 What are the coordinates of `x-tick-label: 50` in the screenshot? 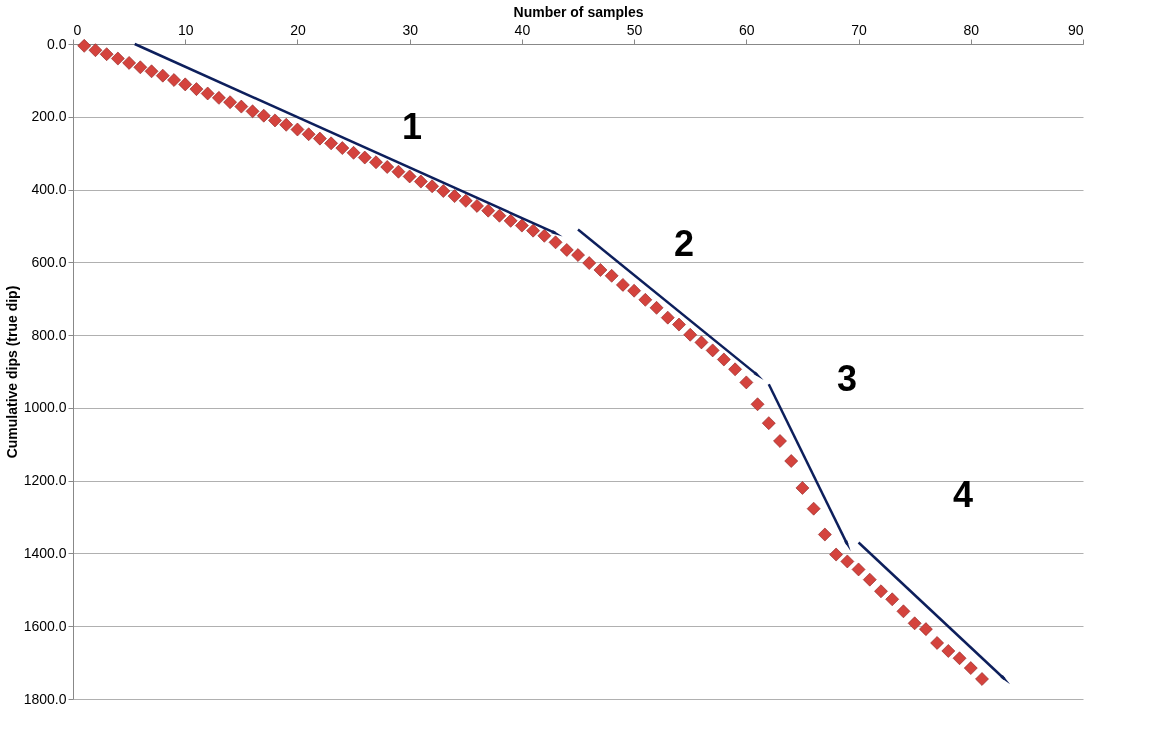 It's located at (634, 29).